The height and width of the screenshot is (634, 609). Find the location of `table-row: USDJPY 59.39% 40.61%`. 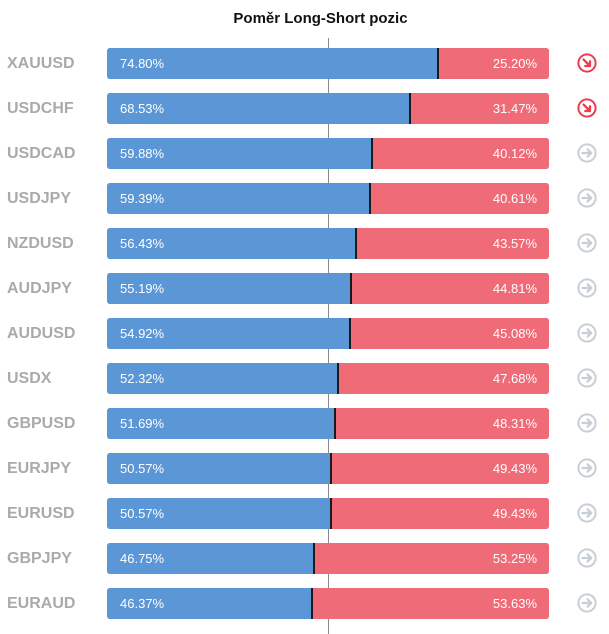

table-row: USDJPY 59.39% 40.61% is located at coordinates (304, 198).